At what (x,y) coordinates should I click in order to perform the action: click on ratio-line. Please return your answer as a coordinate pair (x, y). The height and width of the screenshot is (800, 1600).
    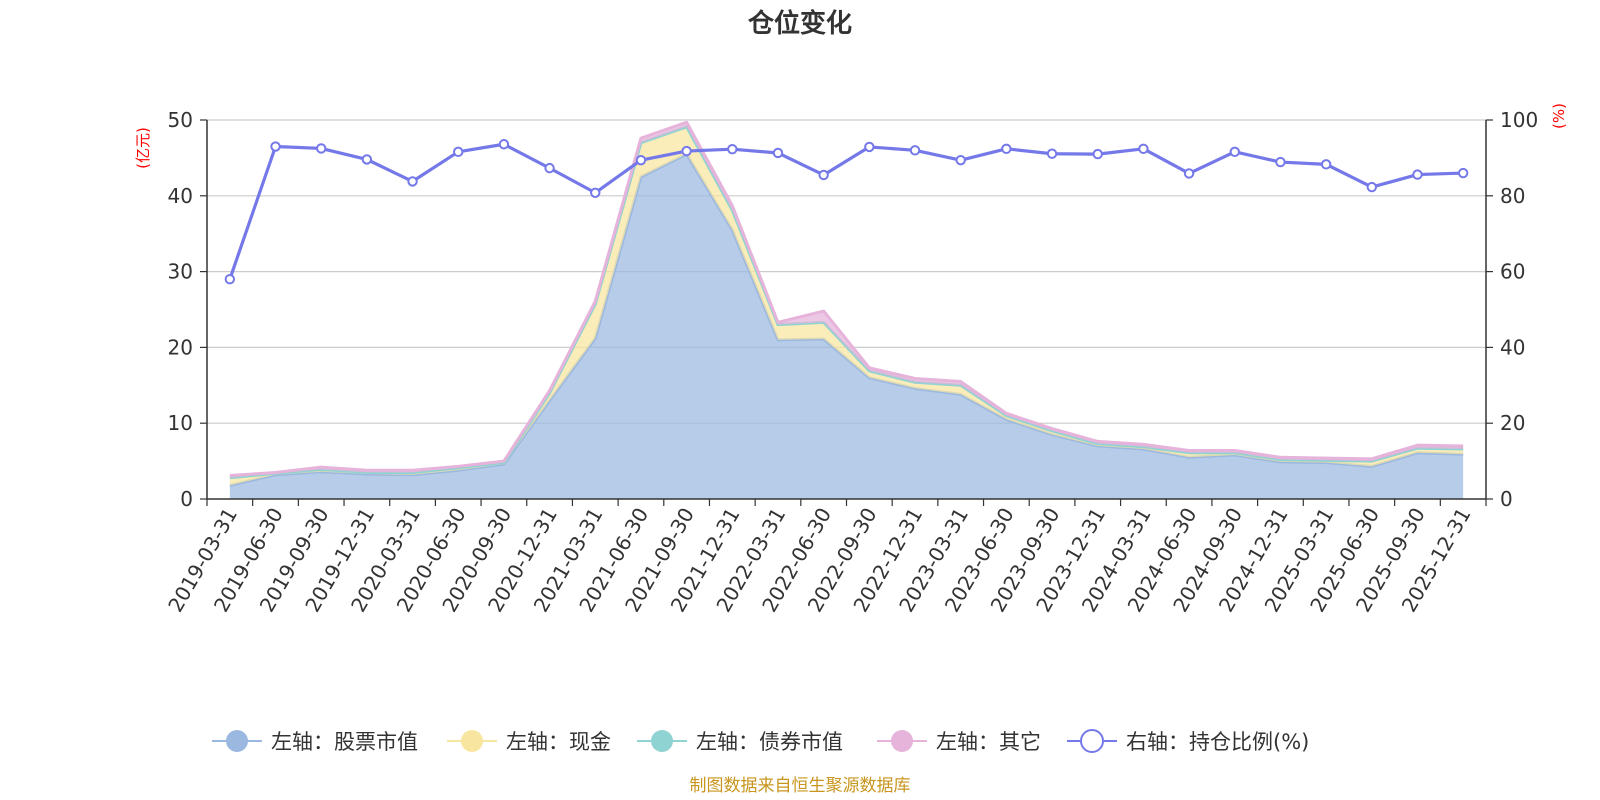
    Looking at the image, I should click on (846, 211).